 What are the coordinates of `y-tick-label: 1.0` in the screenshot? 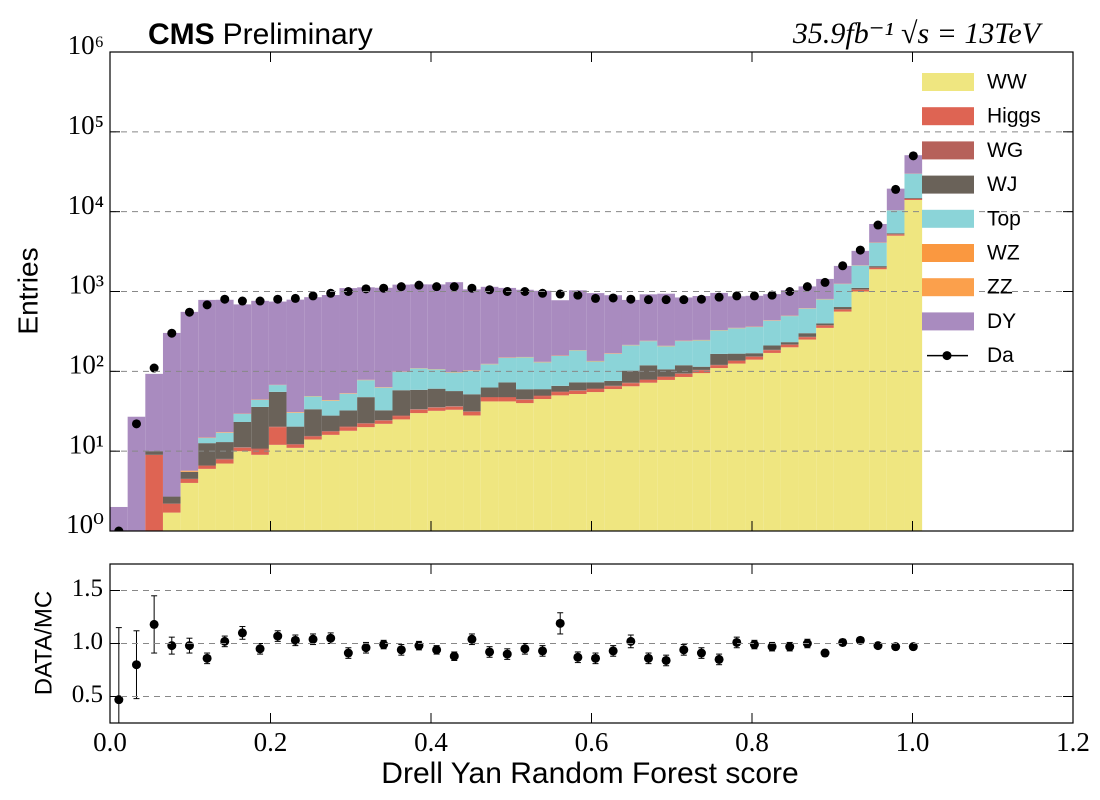 It's located at (87, 641).